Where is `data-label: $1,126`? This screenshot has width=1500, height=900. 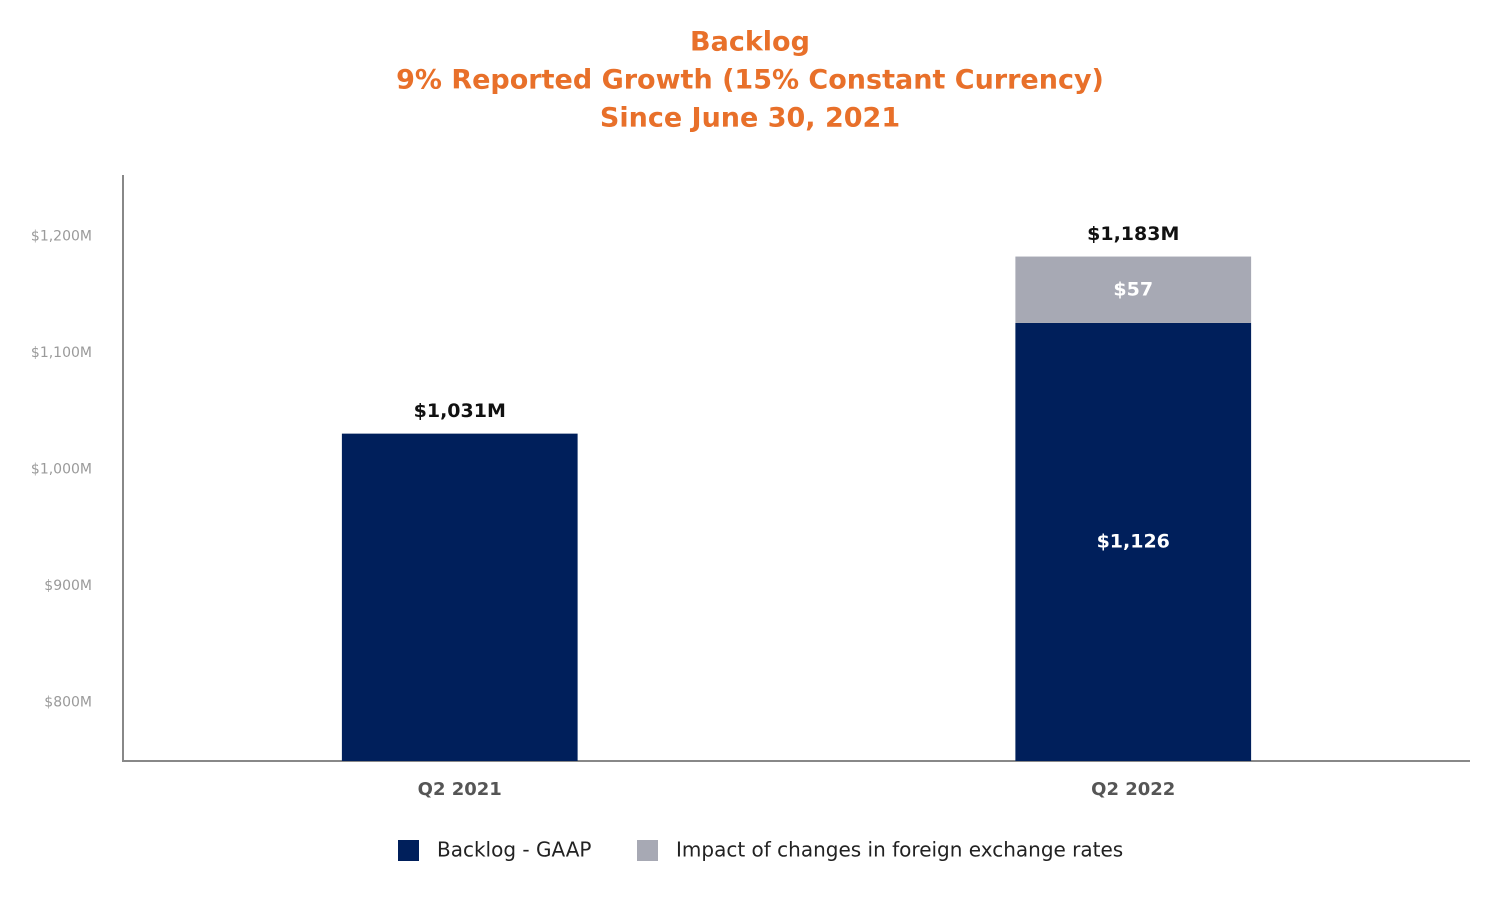 data-label: $1,126 is located at coordinates (1133, 541).